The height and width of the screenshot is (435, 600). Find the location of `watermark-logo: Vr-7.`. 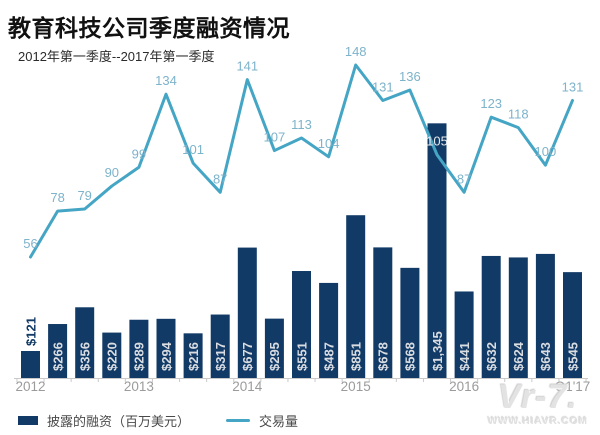

watermark-logo: Vr-7. is located at coordinates (537, 397).